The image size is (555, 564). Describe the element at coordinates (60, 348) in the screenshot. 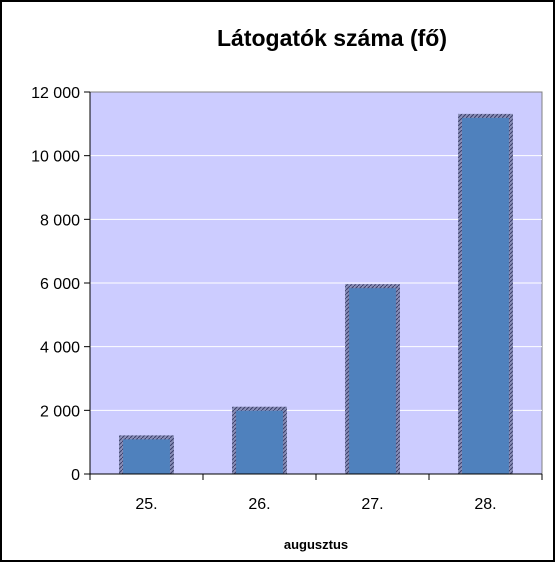

I see `y-tick-label: 4 000` at that location.